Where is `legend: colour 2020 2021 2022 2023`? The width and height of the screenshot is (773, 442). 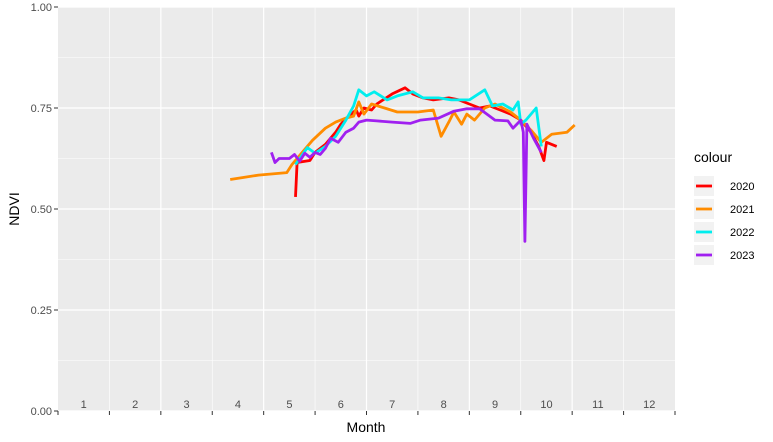
legend: colour 2020 2021 2022 2023 is located at coordinates (724, 207).